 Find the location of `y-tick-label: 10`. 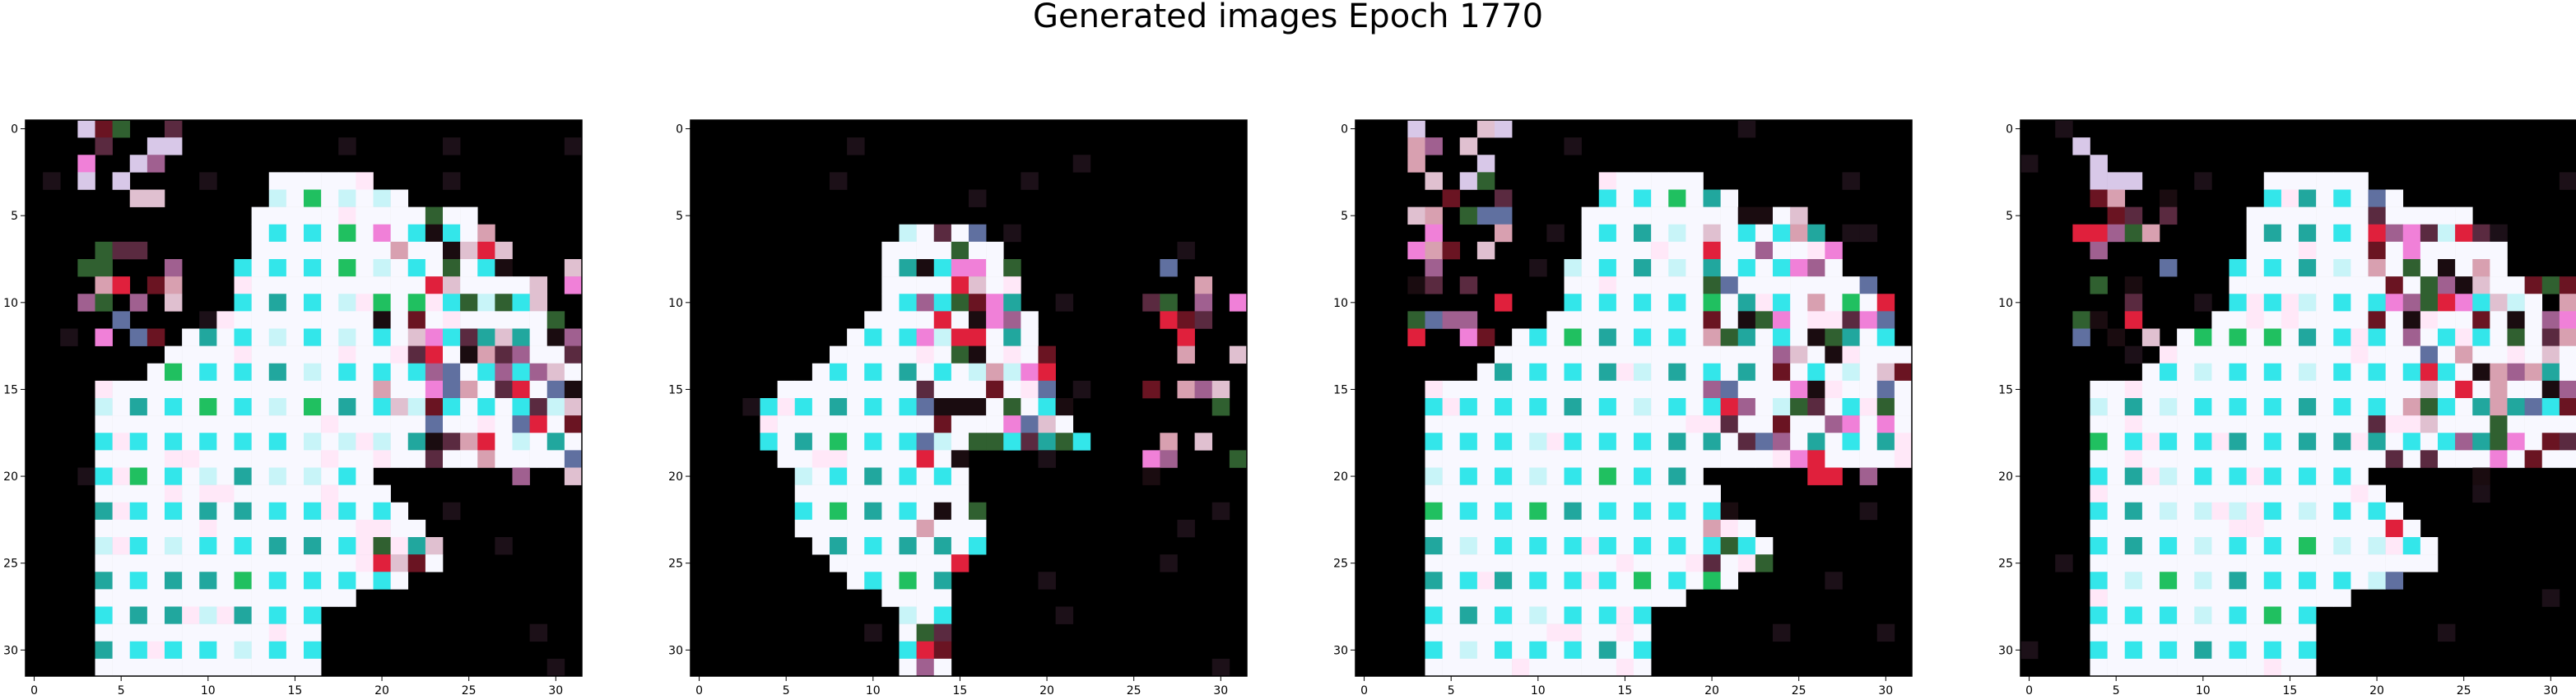

y-tick-label: 10 is located at coordinates (675, 303).